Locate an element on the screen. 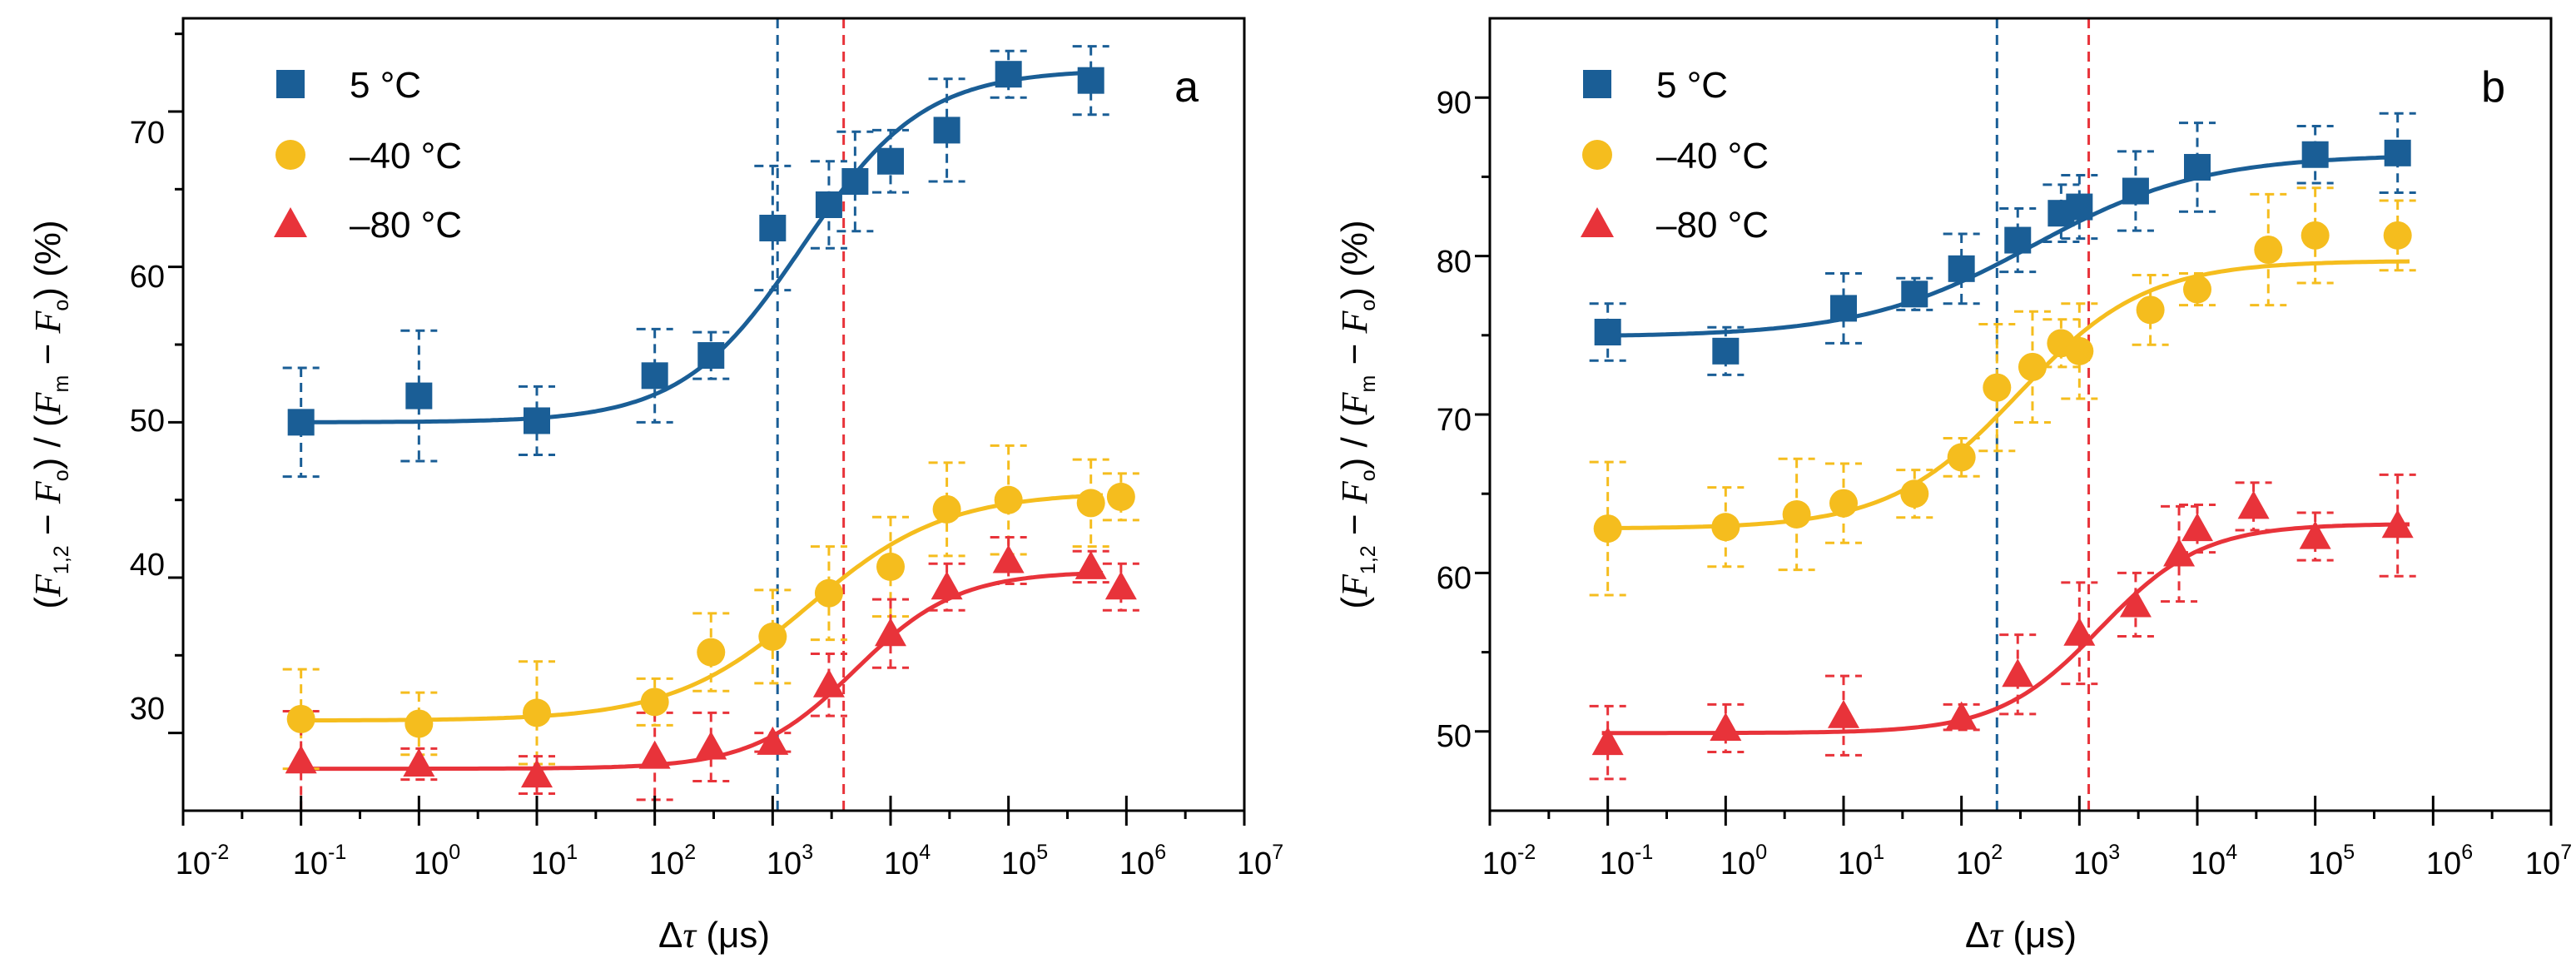  x-tick-label: 10⁻¹ is located at coordinates (1627, 861).